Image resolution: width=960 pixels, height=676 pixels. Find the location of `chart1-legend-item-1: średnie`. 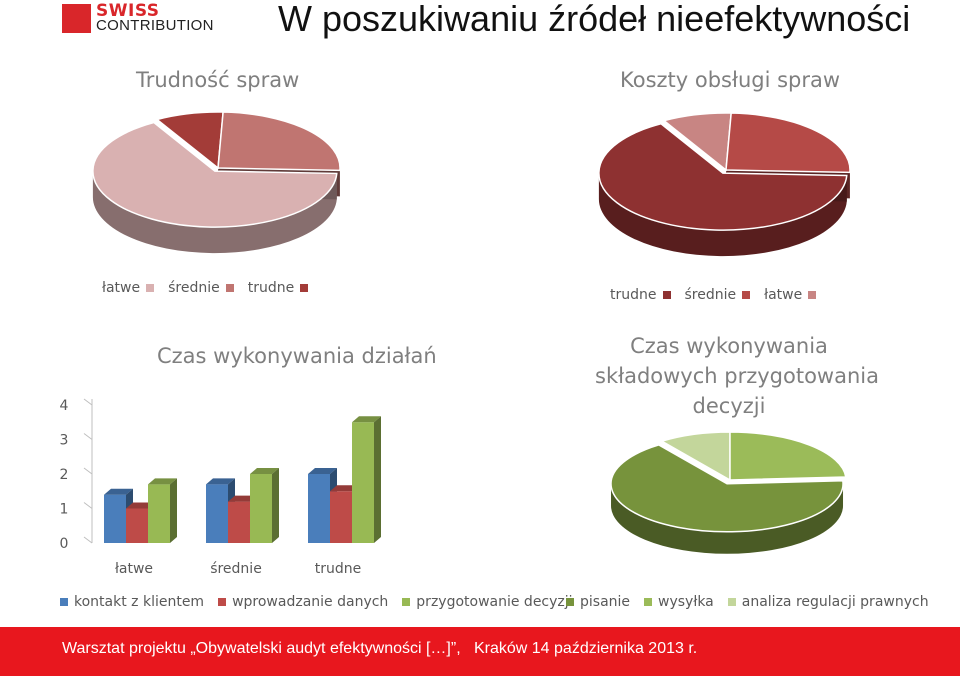

chart1-legend-item-1: średnie is located at coordinates (204, 288).